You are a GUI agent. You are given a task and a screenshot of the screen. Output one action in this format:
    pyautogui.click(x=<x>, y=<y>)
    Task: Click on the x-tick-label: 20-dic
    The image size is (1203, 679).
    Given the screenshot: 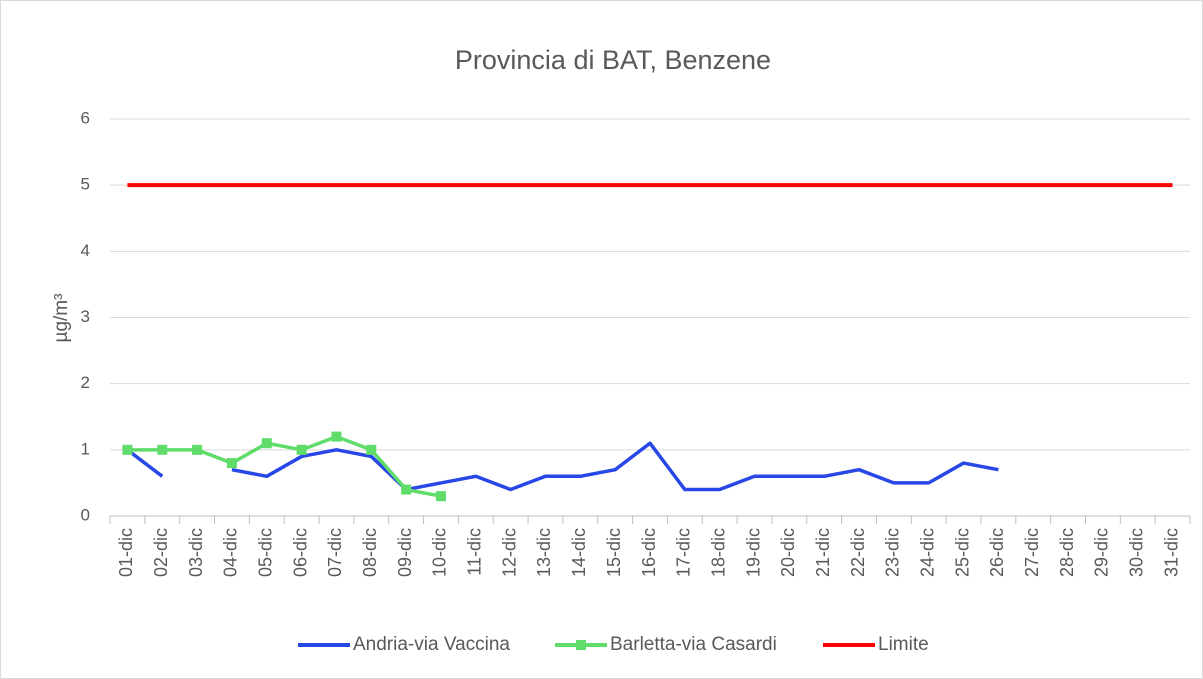 What is the action you would take?
    pyautogui.click(x=788, y=552)
    